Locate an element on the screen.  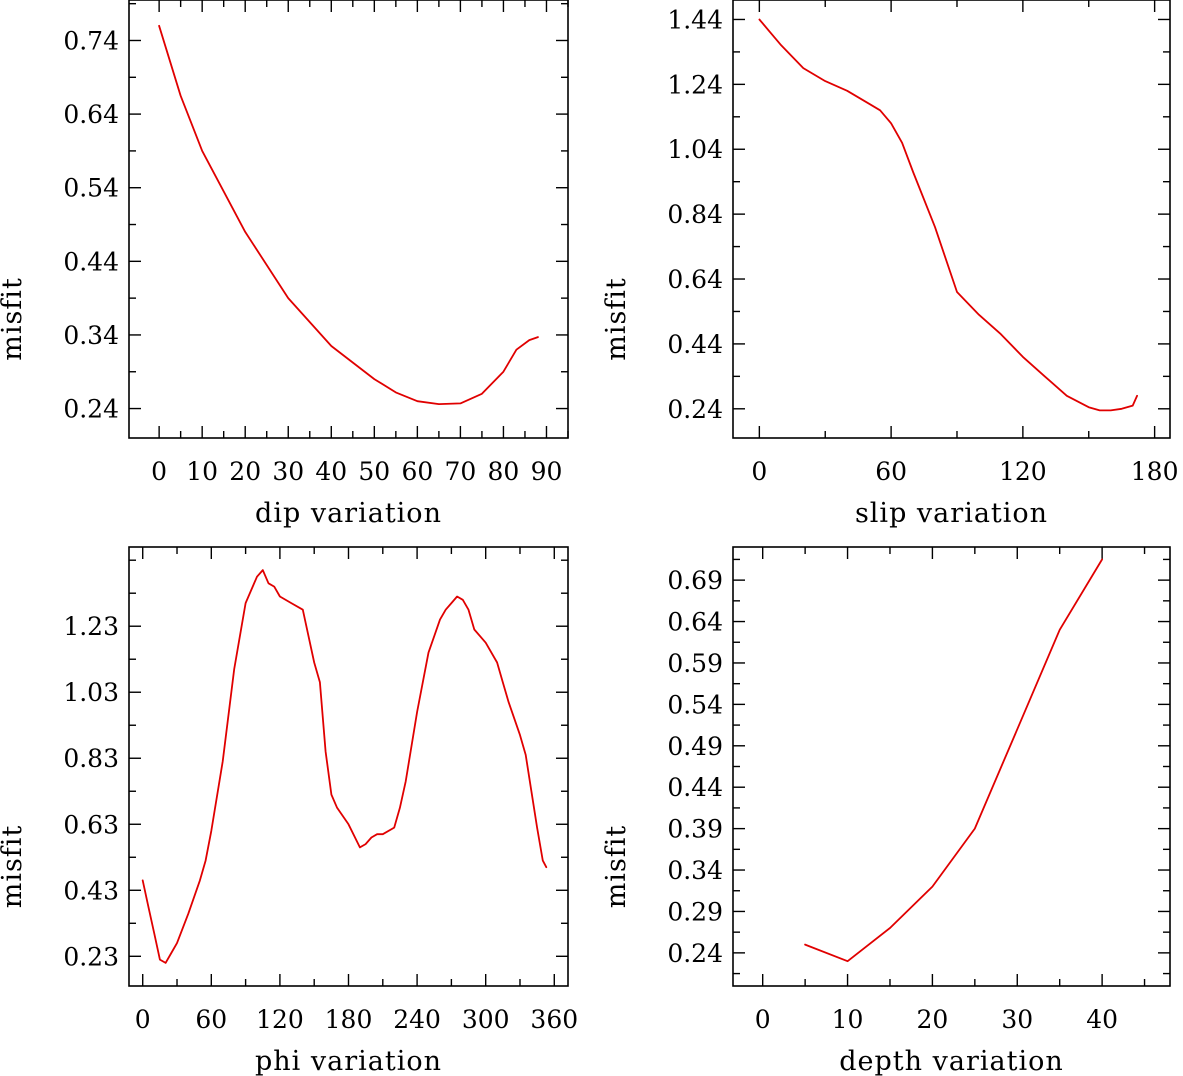
y-tick-label: 1.04 is located at coordinates (695, 149).